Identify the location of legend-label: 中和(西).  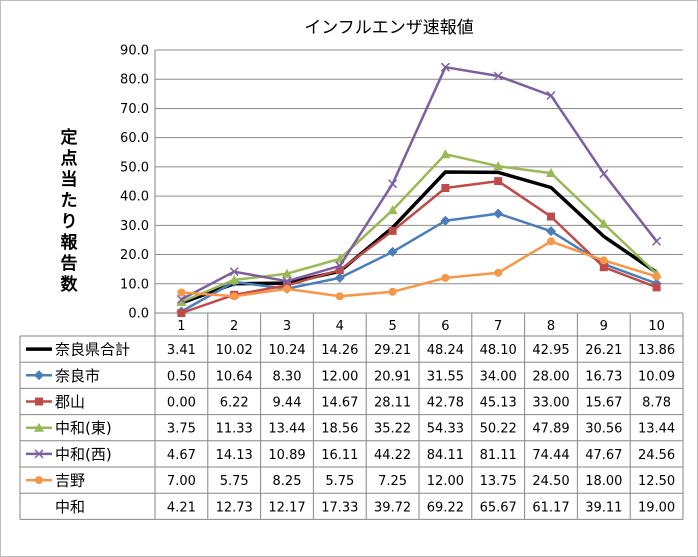
(83, 454).